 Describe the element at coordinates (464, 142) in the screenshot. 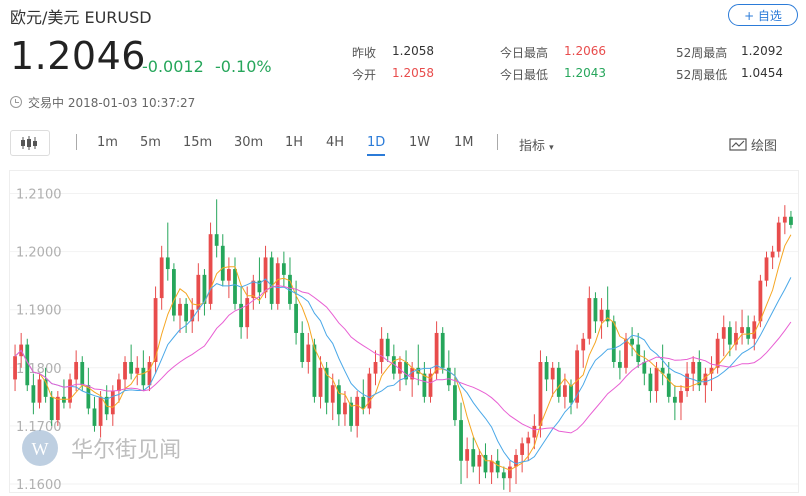

I see `period-1mo: 1M` at that location.